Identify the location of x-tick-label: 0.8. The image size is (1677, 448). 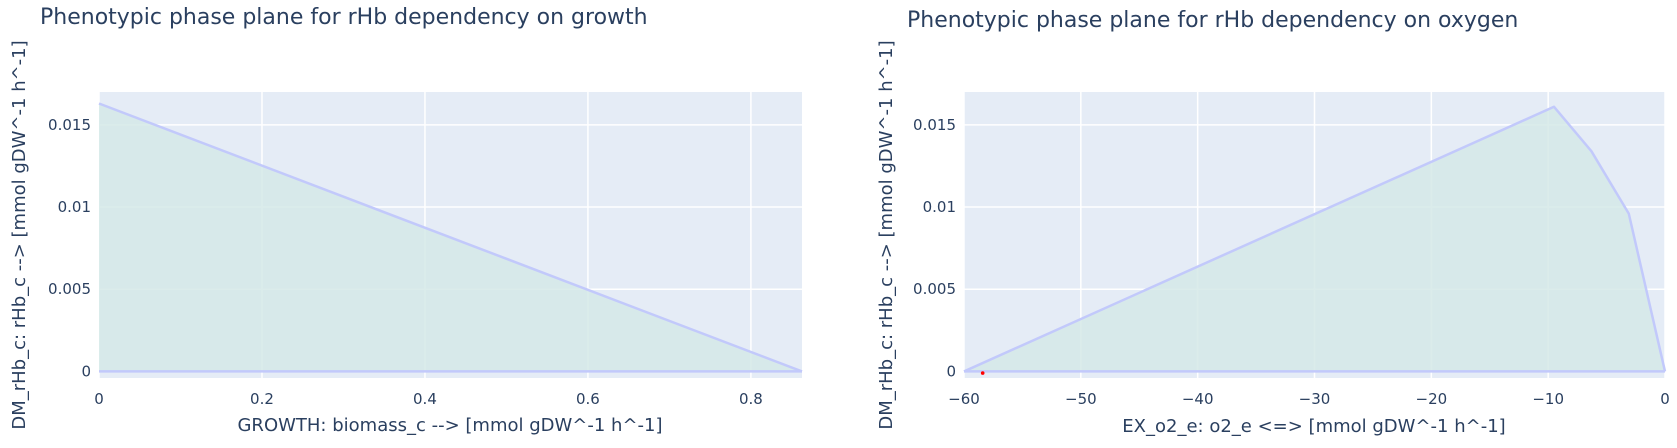
(751, 399).